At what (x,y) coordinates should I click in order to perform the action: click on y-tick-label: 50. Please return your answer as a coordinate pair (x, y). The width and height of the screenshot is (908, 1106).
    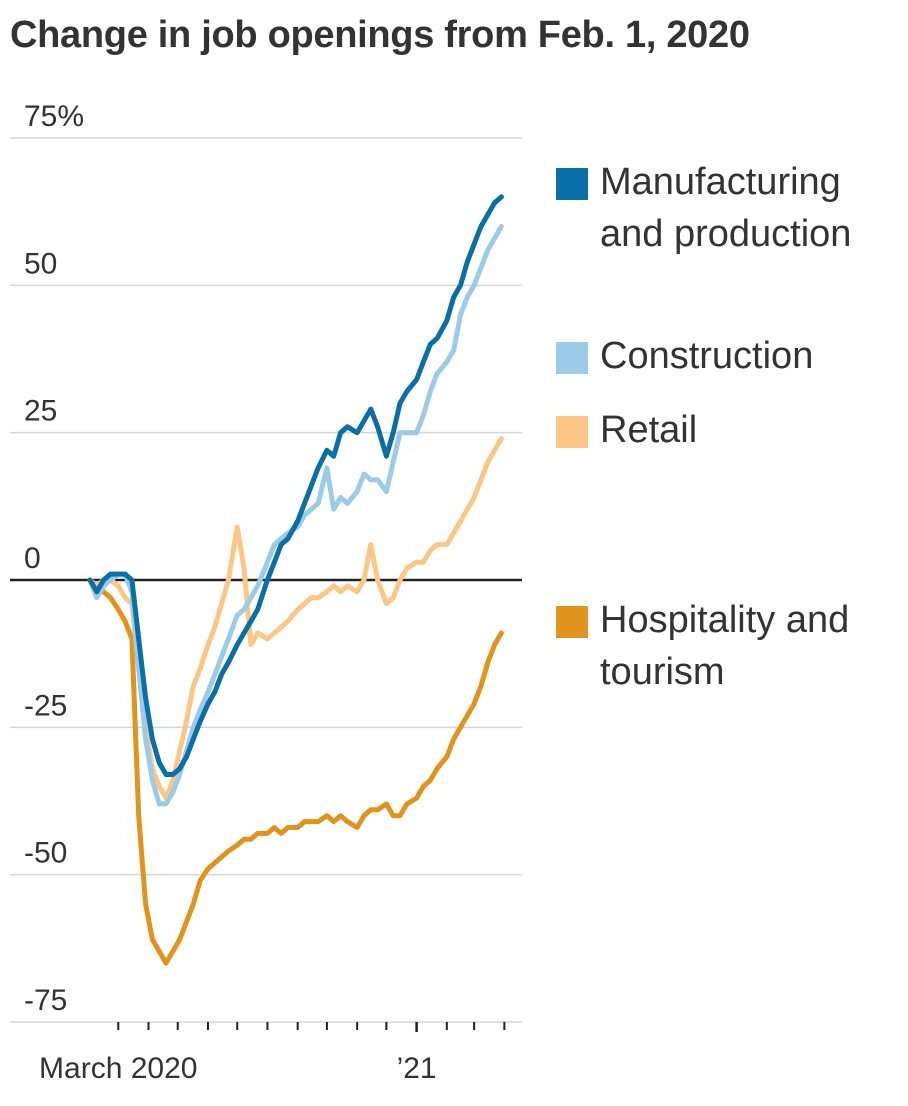
    Looking at the image, I should click on (40, 263).